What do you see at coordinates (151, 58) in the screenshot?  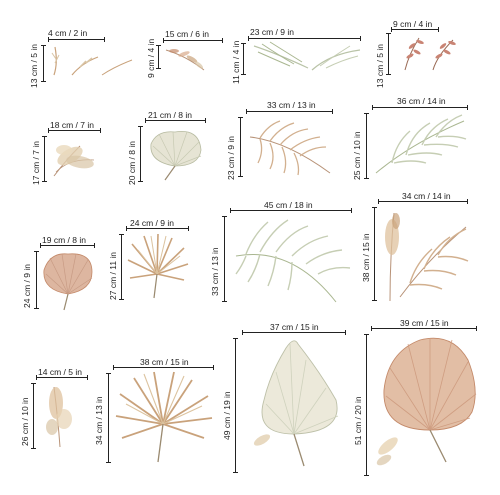 I see `height-label: 9 cm / 4 in` at bounding box center [151, 58].